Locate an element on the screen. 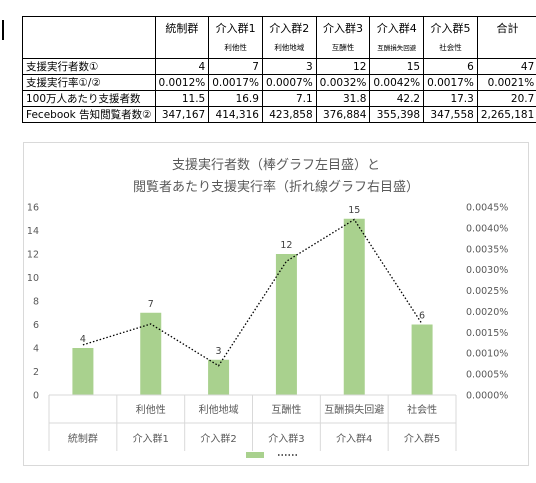  row-label: Fecebook 告知閲覧者数② is located at coordinates (89, 114).